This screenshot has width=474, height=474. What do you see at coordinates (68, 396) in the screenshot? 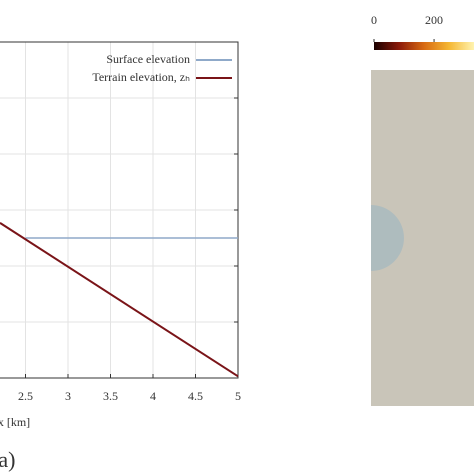
I see `x-tick-label: 3` at bounding box center [68, 396].